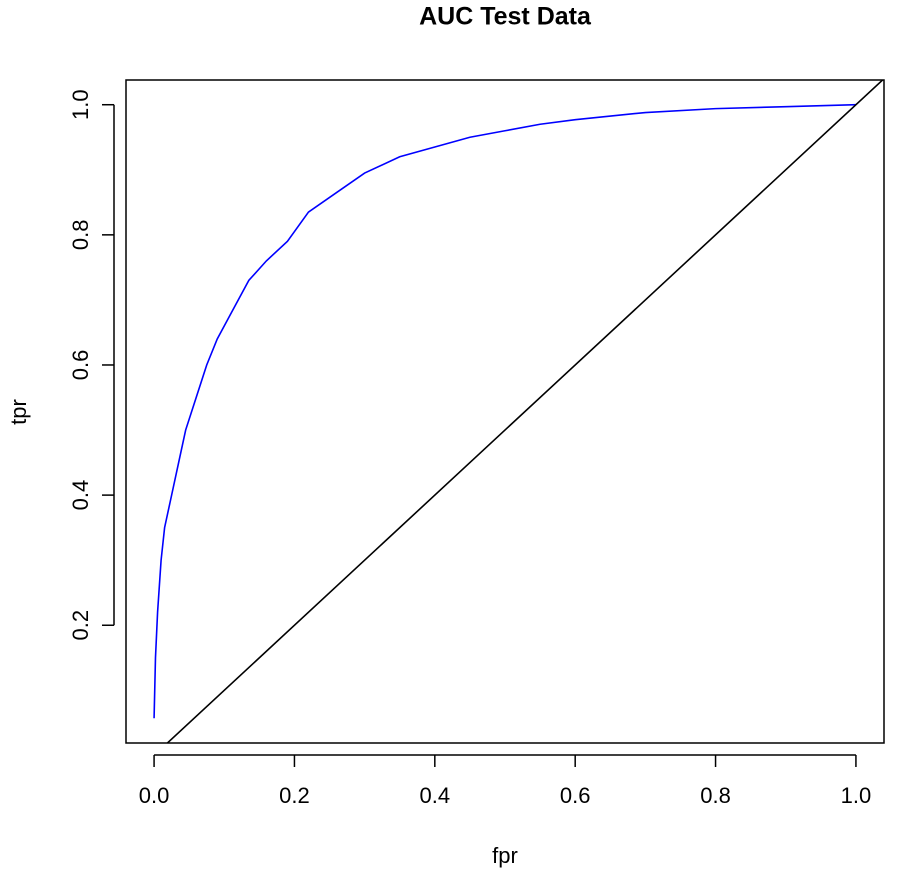  What do you see at coordinates (18, 412) in the screenshot?
I see `y-axis-label: tpr` at bounding box center [18, 412].